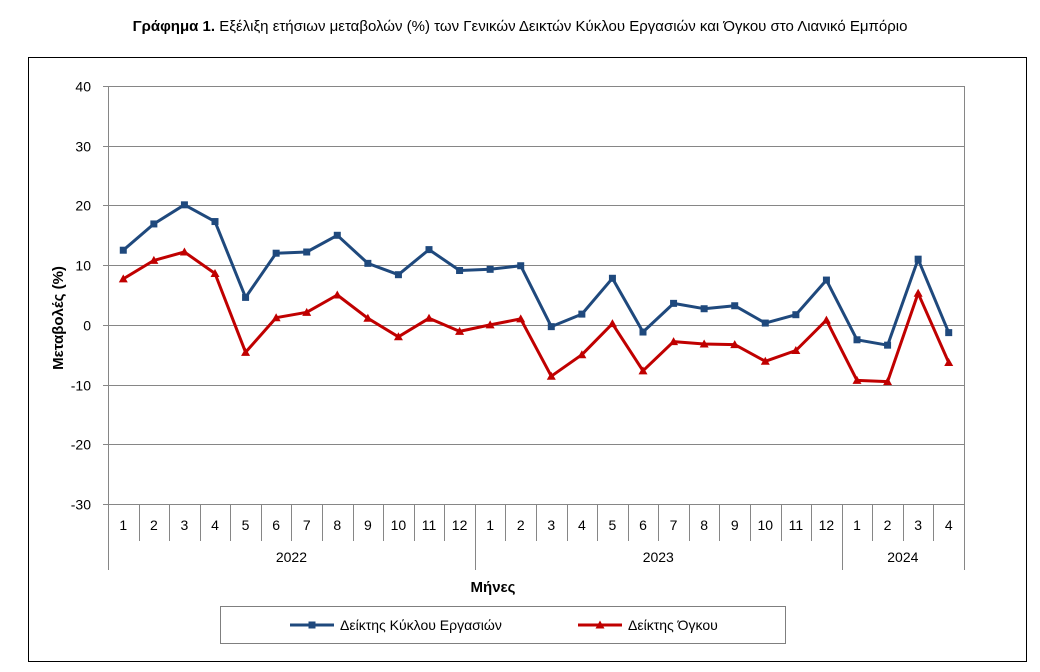  I want to click on y-tick-label: 40, so click(83, 87).